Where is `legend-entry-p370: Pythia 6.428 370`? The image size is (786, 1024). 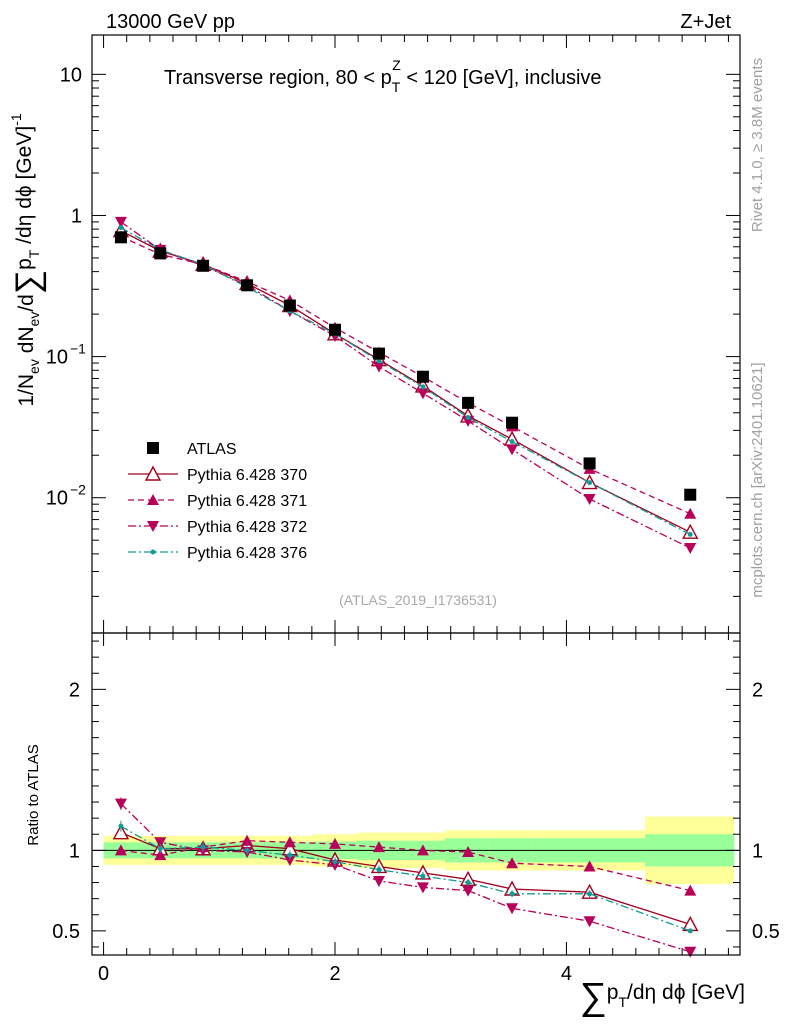 legend-entry-p370: Pythia 6.428 370 is located at coordinates (217, 474).